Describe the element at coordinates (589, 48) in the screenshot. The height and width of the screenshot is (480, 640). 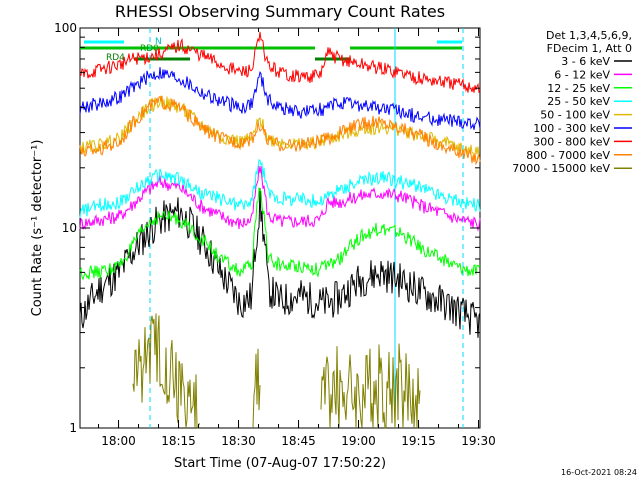
I see `legend-header-line: FDecim 1, Att 0` at that location.